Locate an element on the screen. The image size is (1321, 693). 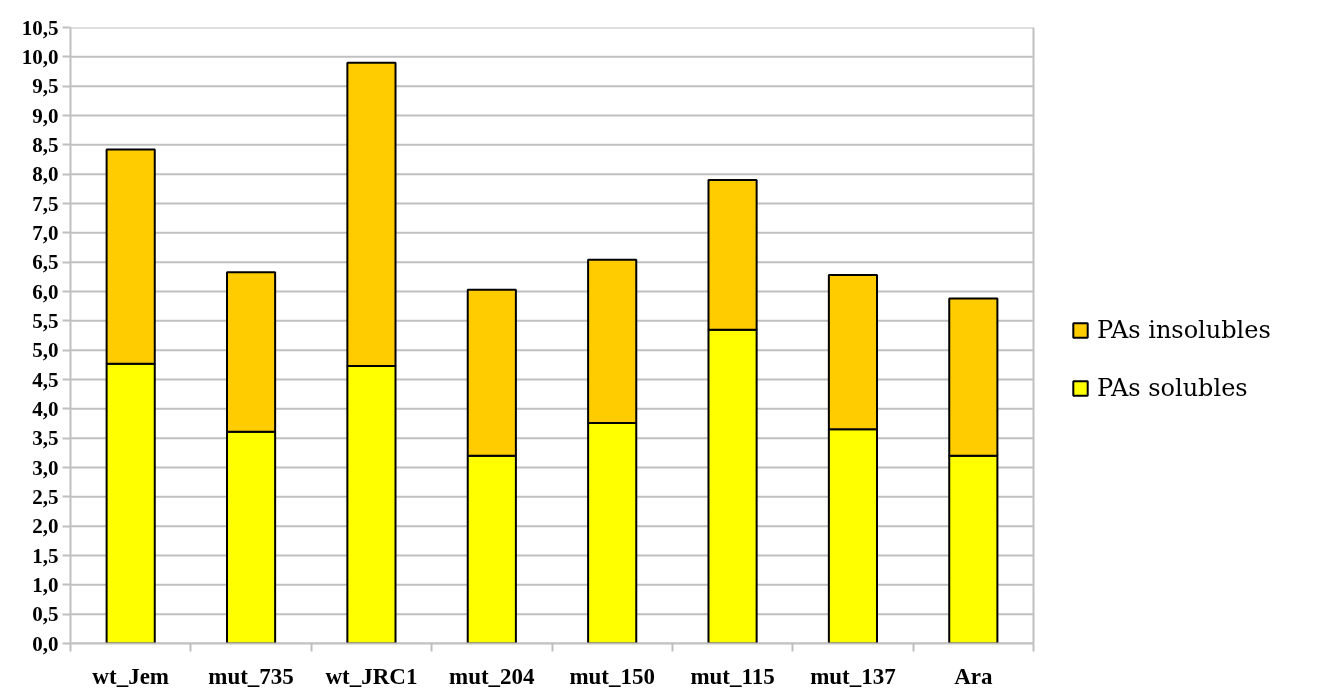
y-tick-label: 8,0 is located at coordinates (45, 174).